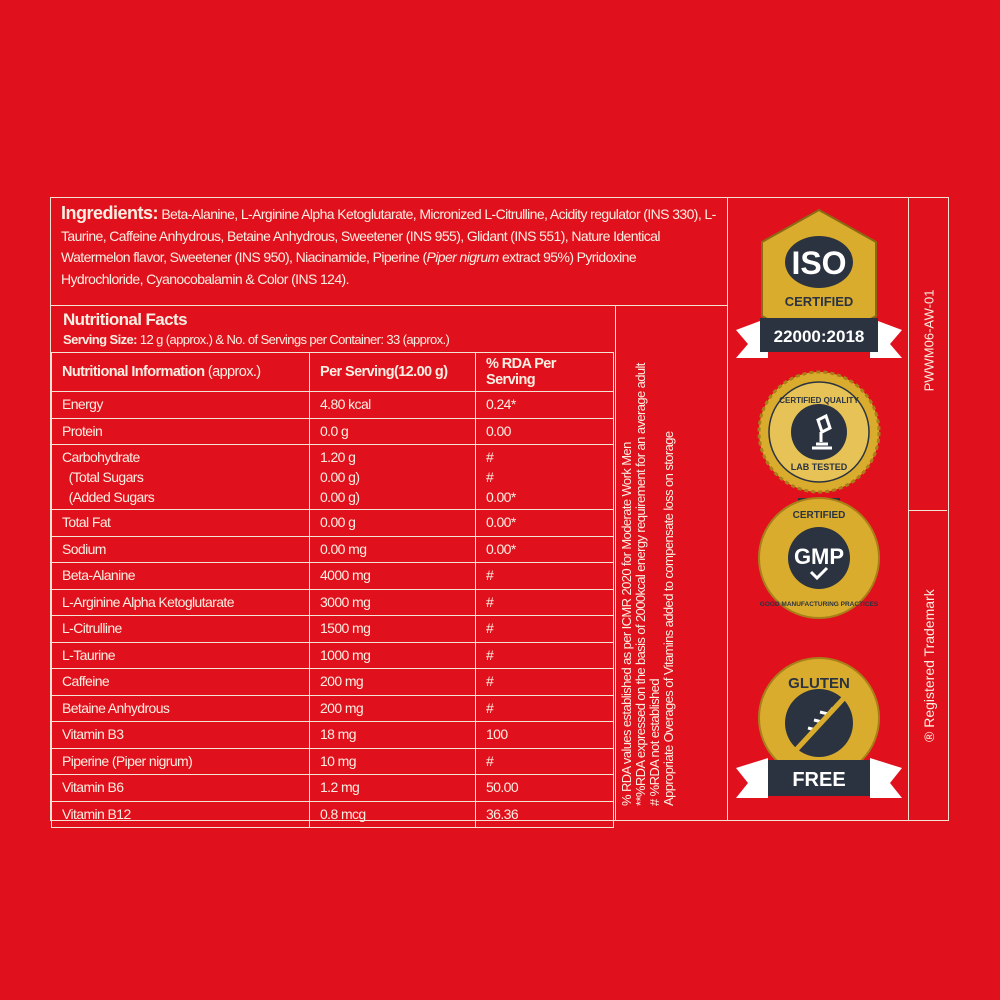 Image resolution: width=1000 pixels, height=1000 pixels. Describe the element at coordinates (125, 319) in the screenshot. I see `facts-title: Nutritional Facts` at that location.